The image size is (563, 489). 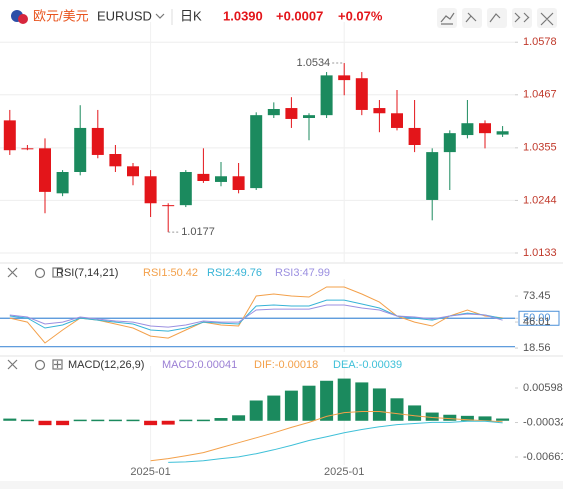 What do you see at coordinates (191, 15) in the screenshot?
I see `period: 日K` at bounding box center [191, 15].